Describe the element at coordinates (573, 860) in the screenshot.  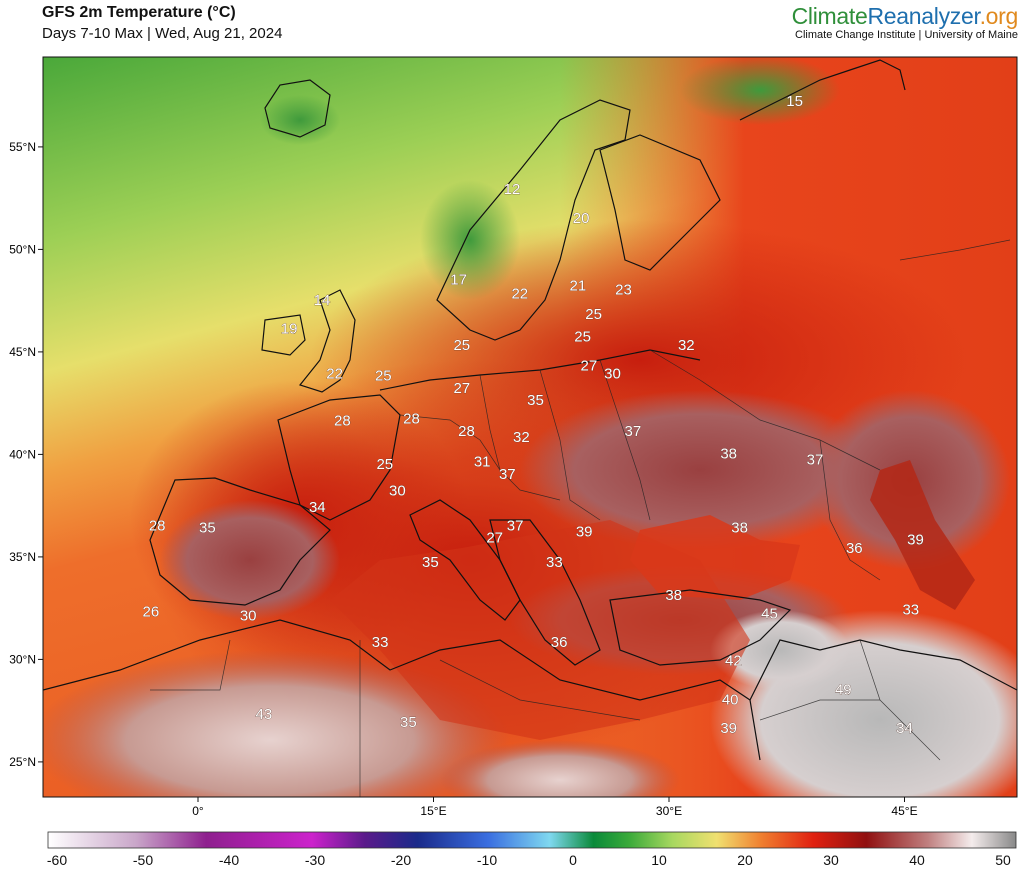
I see `colorbar-tick-label: 0` at that location.